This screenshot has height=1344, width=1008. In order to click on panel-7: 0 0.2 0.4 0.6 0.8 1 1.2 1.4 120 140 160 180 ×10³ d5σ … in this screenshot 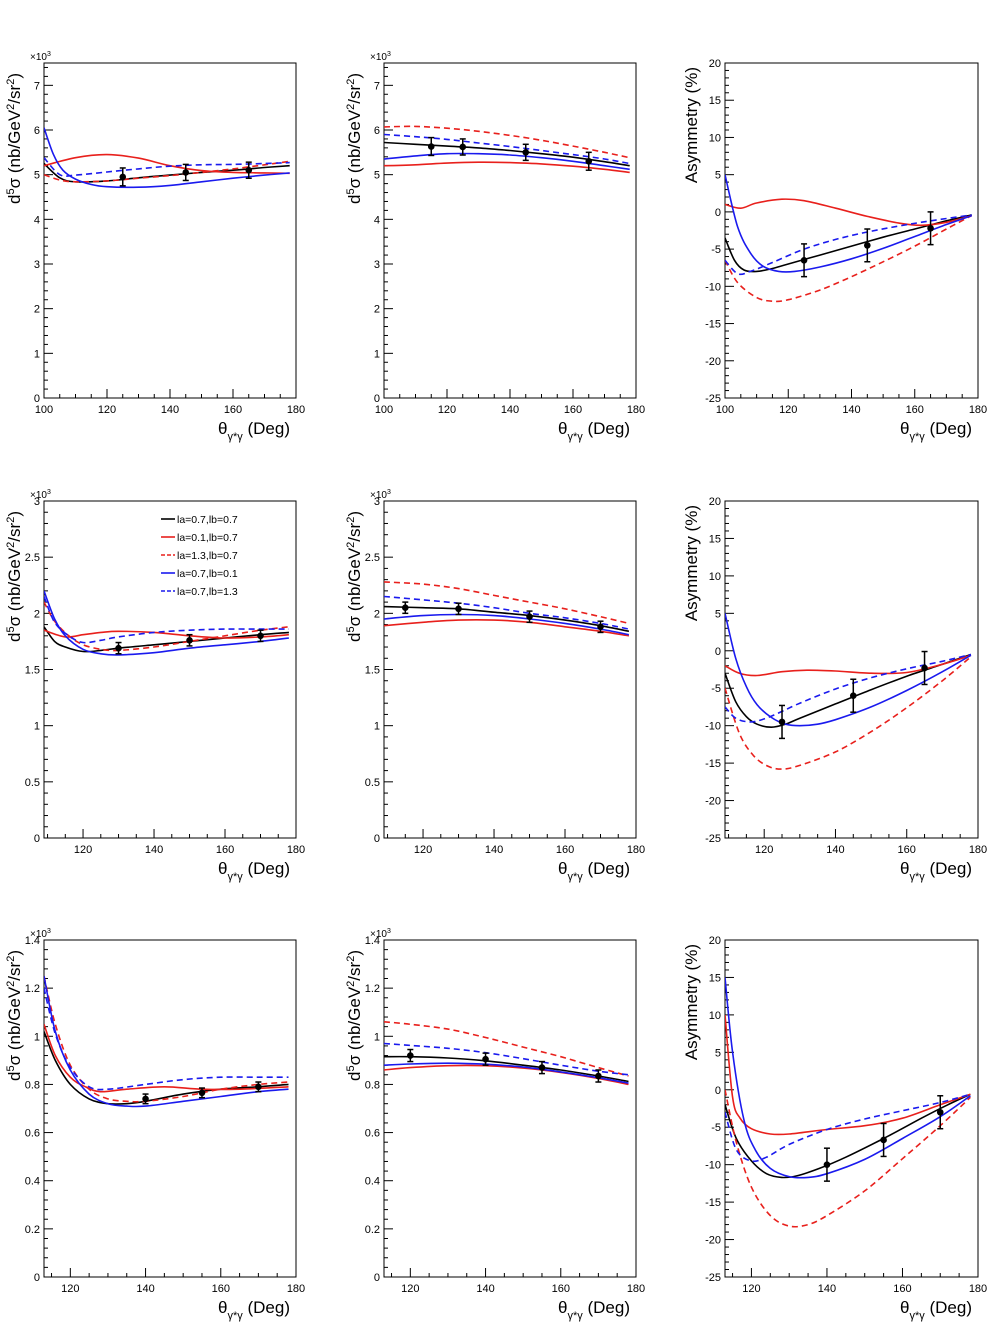, I will do `click(155, 1125)`.